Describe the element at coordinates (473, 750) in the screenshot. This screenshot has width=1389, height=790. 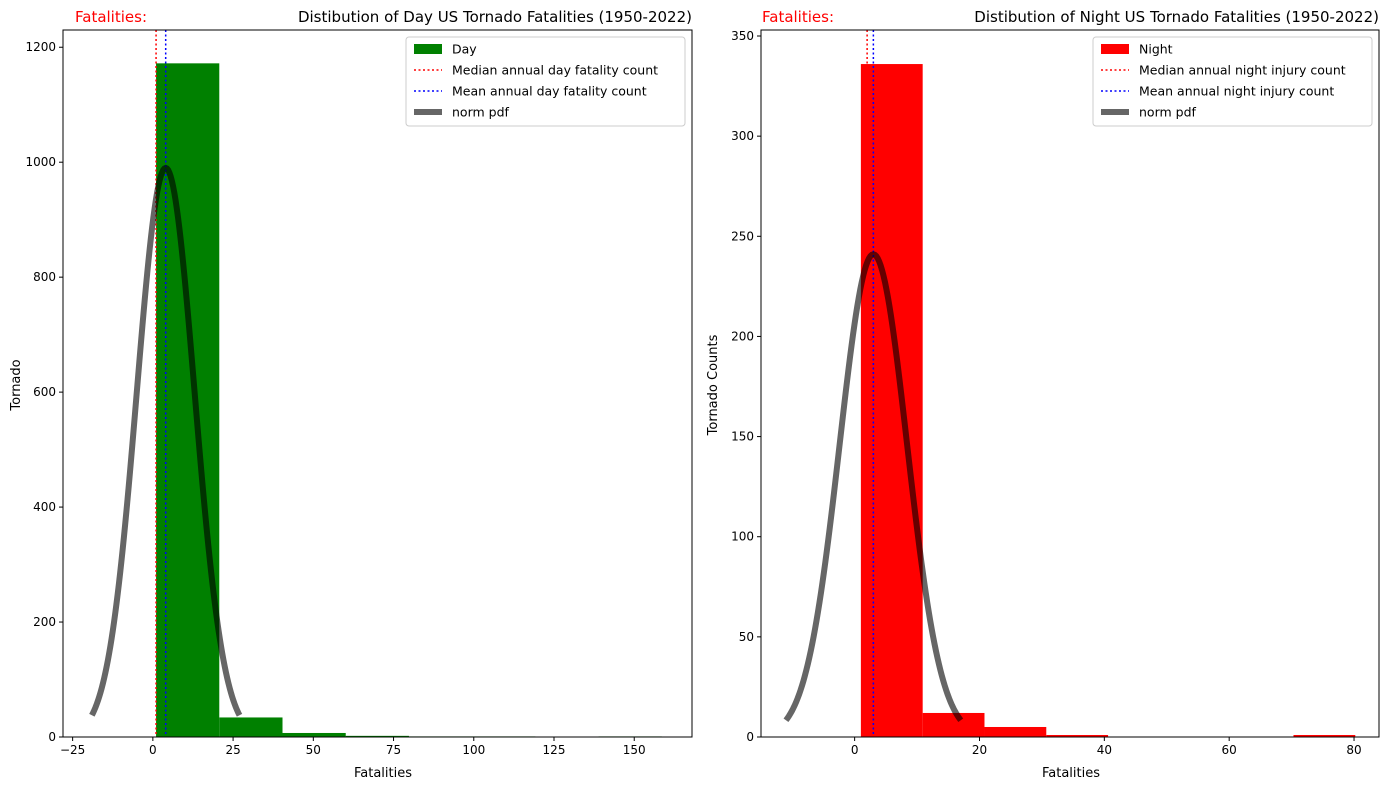
I see `x-tick-label: 100` at that location.